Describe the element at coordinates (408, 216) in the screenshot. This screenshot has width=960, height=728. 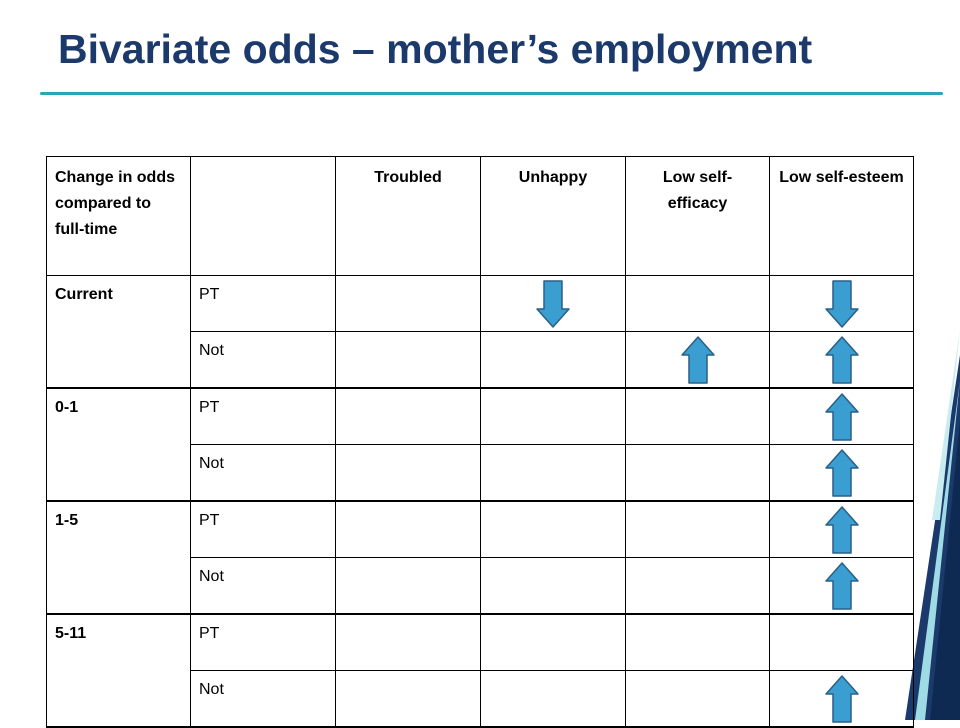
I see `header-troubled: Troubled` at that location.